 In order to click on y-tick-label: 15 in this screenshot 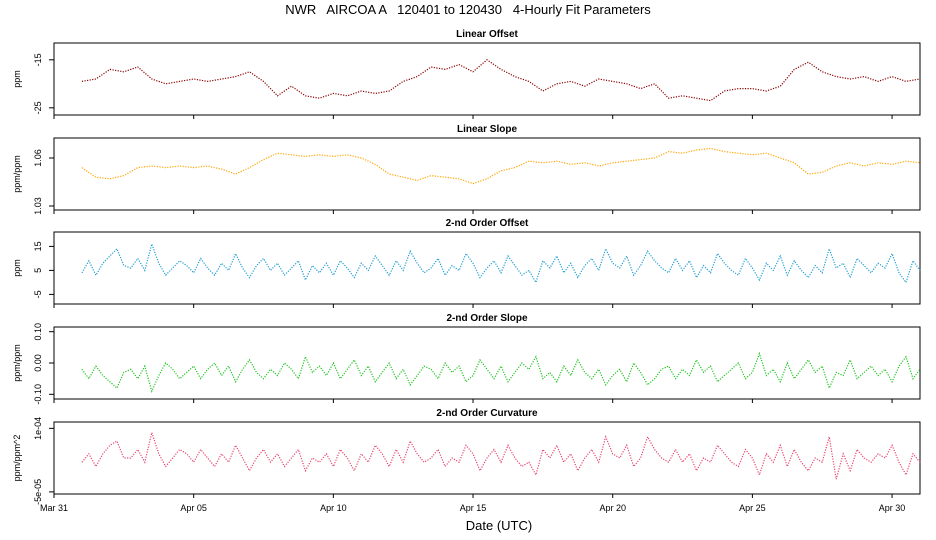, I will do `click(38, 246)`.